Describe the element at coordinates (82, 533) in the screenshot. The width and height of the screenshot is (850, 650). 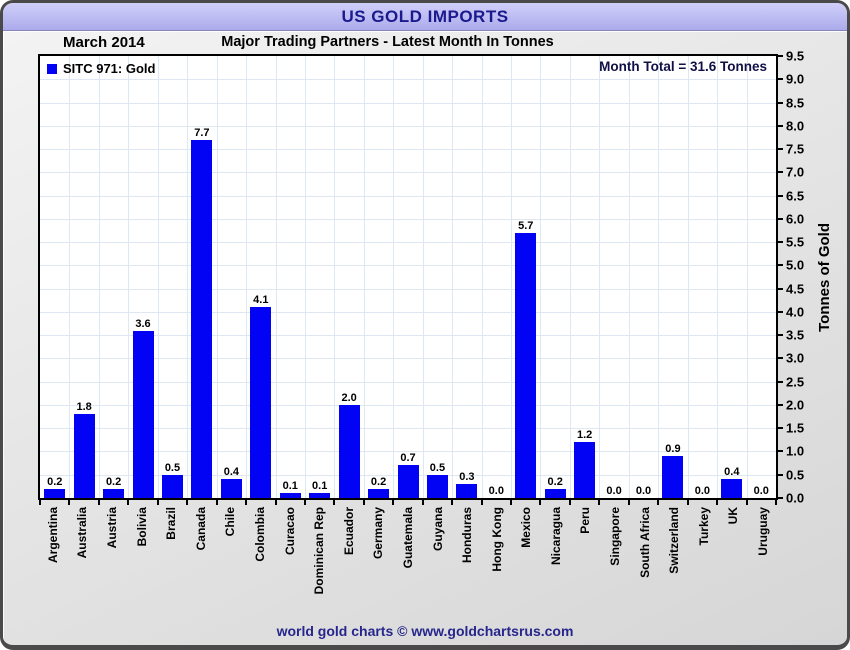
I see `x-tick-label: Australia` at that location.